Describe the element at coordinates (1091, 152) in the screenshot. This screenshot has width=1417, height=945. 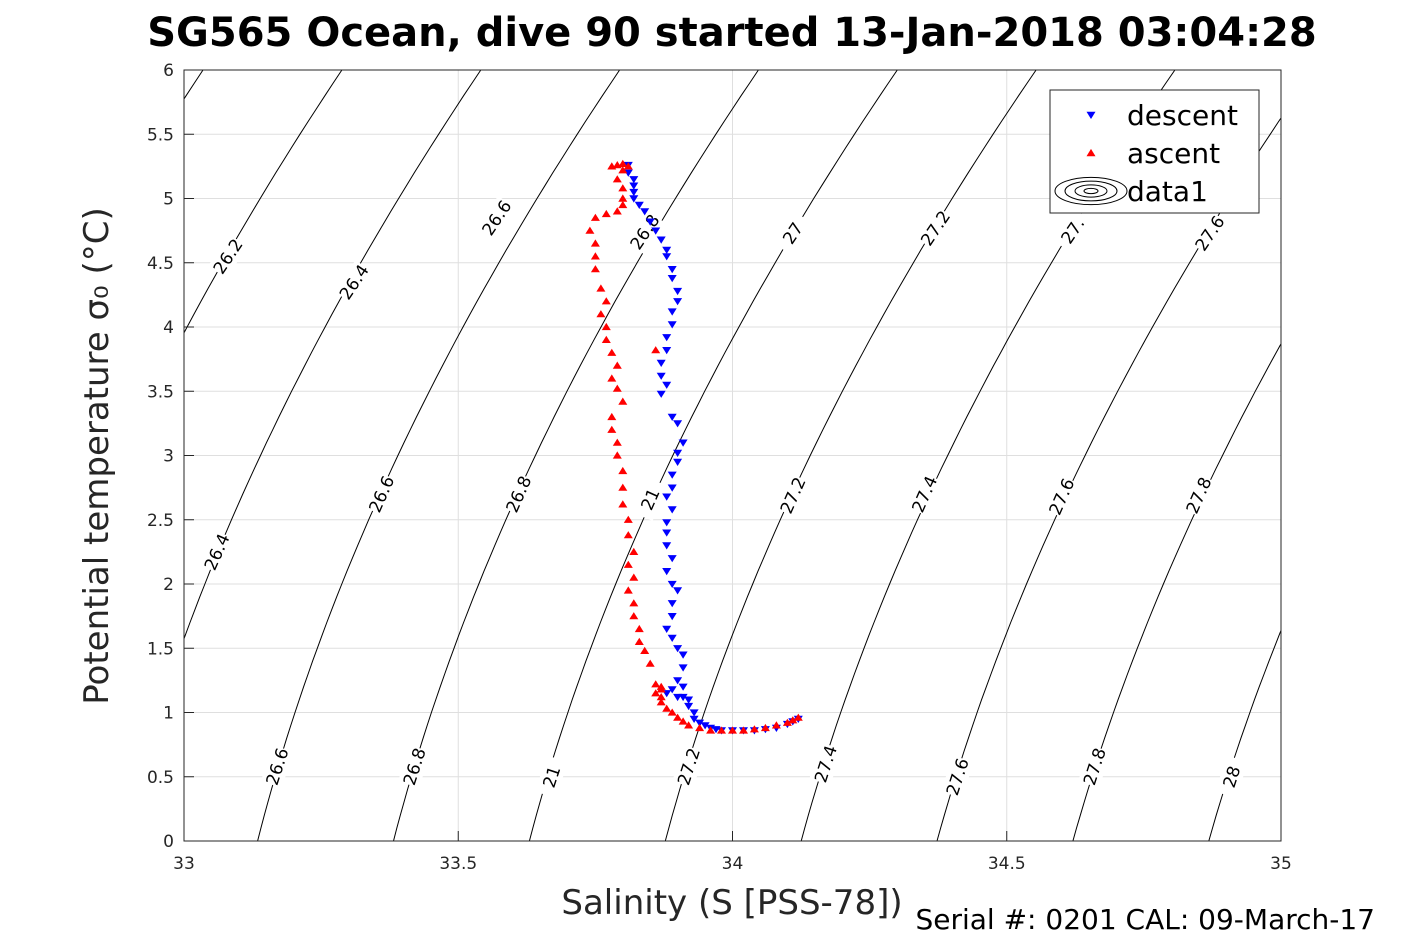
I see `legend-ascent-symbol` at that location.